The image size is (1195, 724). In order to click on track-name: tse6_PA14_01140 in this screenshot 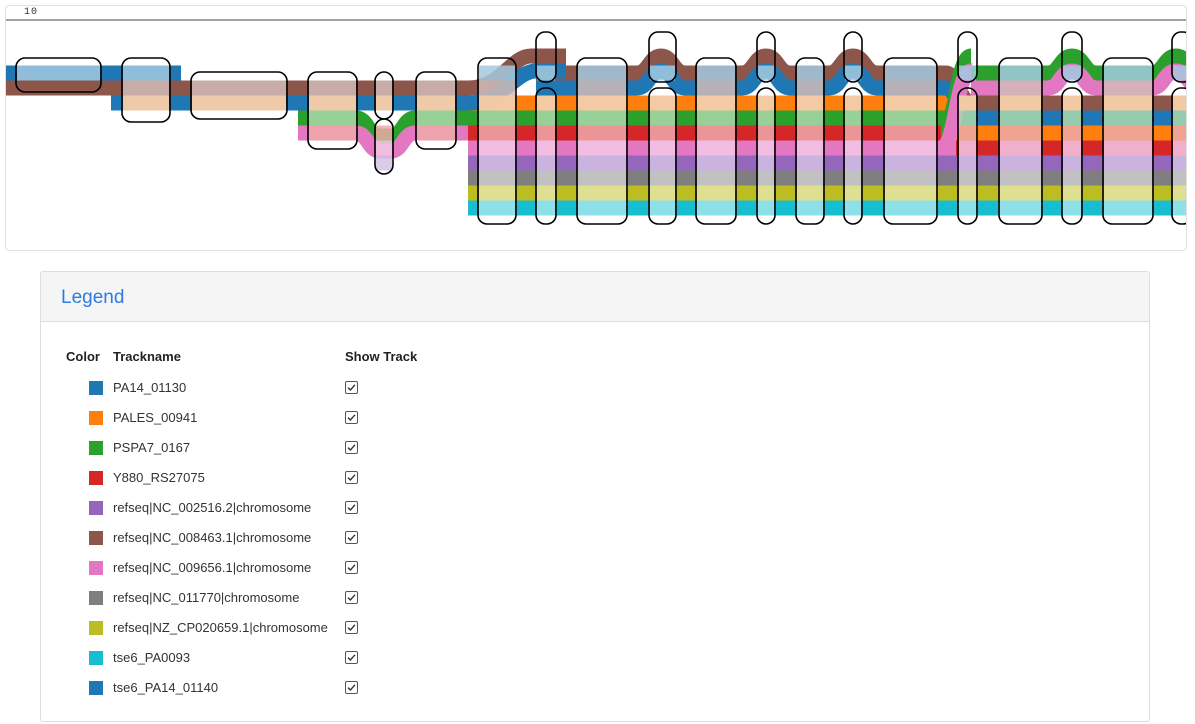, I will do `click(166, 687)`.